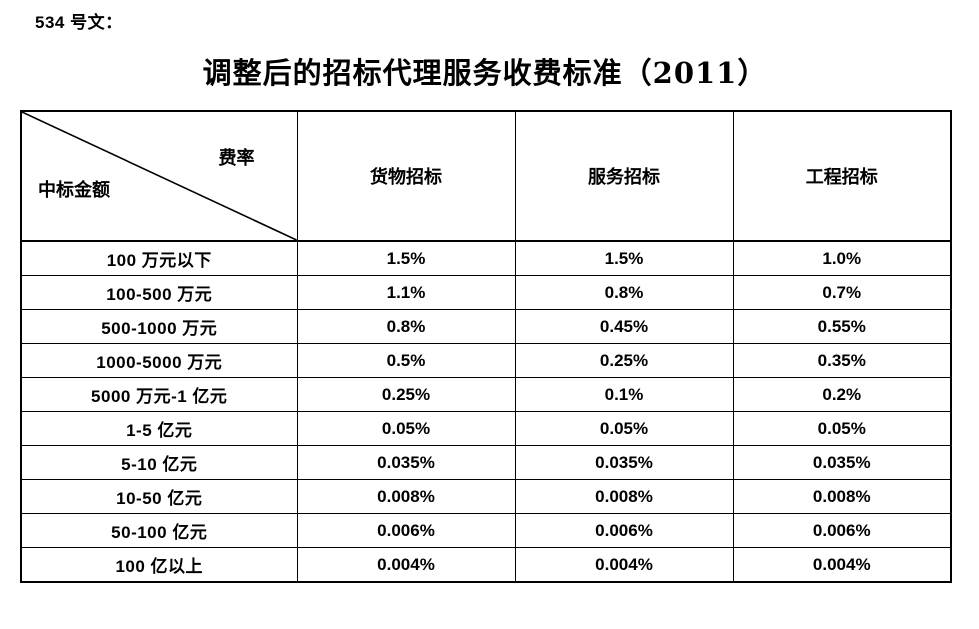 This screenshot has height=629, width=979. Describe the element at coordinates (159, 360) in the screenshot. I see `amount-range-cell: 1000-5000 万元` at that location.